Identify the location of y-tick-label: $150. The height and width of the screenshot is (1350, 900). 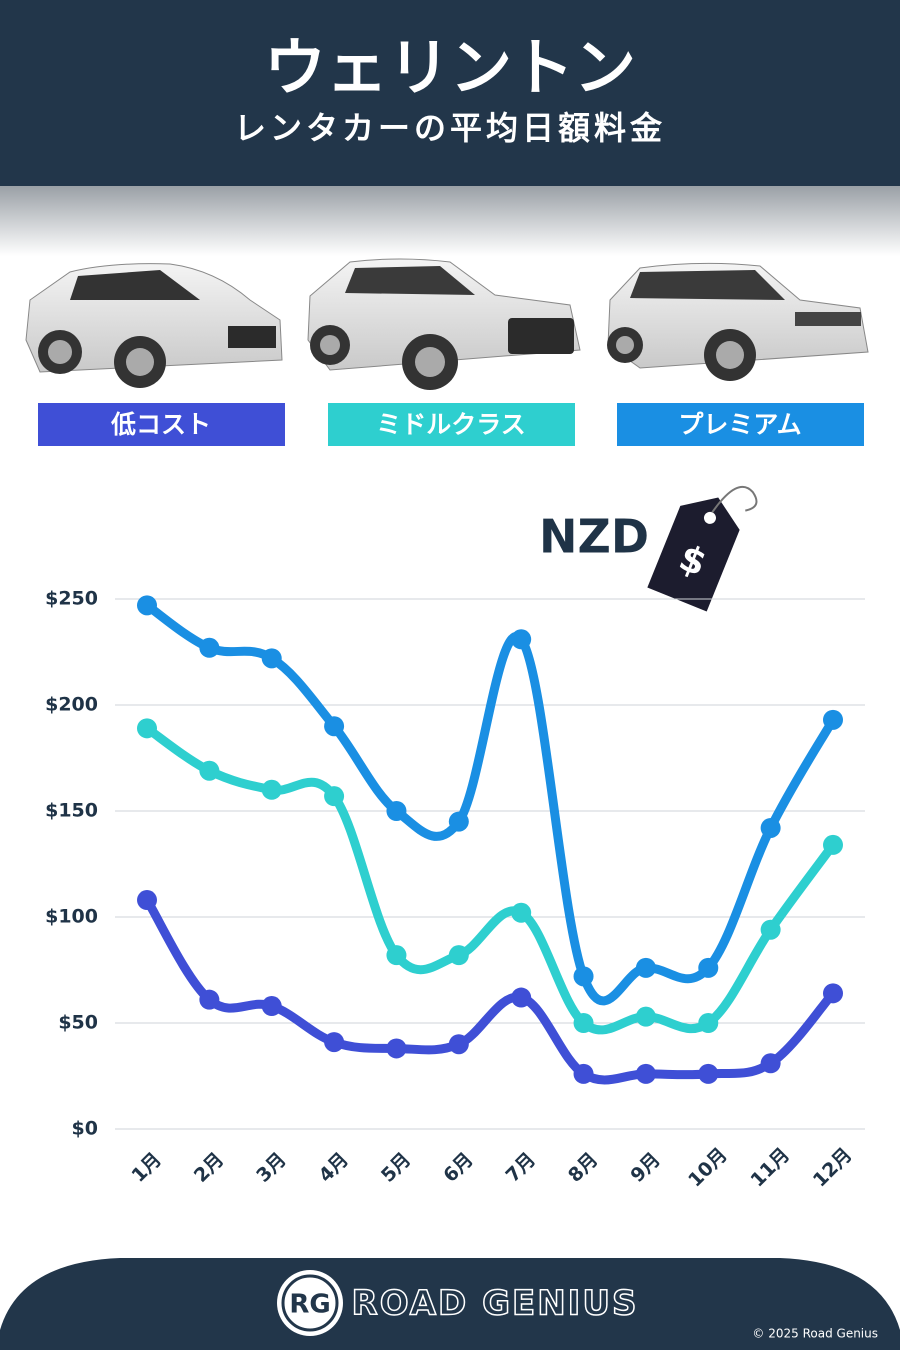
(71, 811).